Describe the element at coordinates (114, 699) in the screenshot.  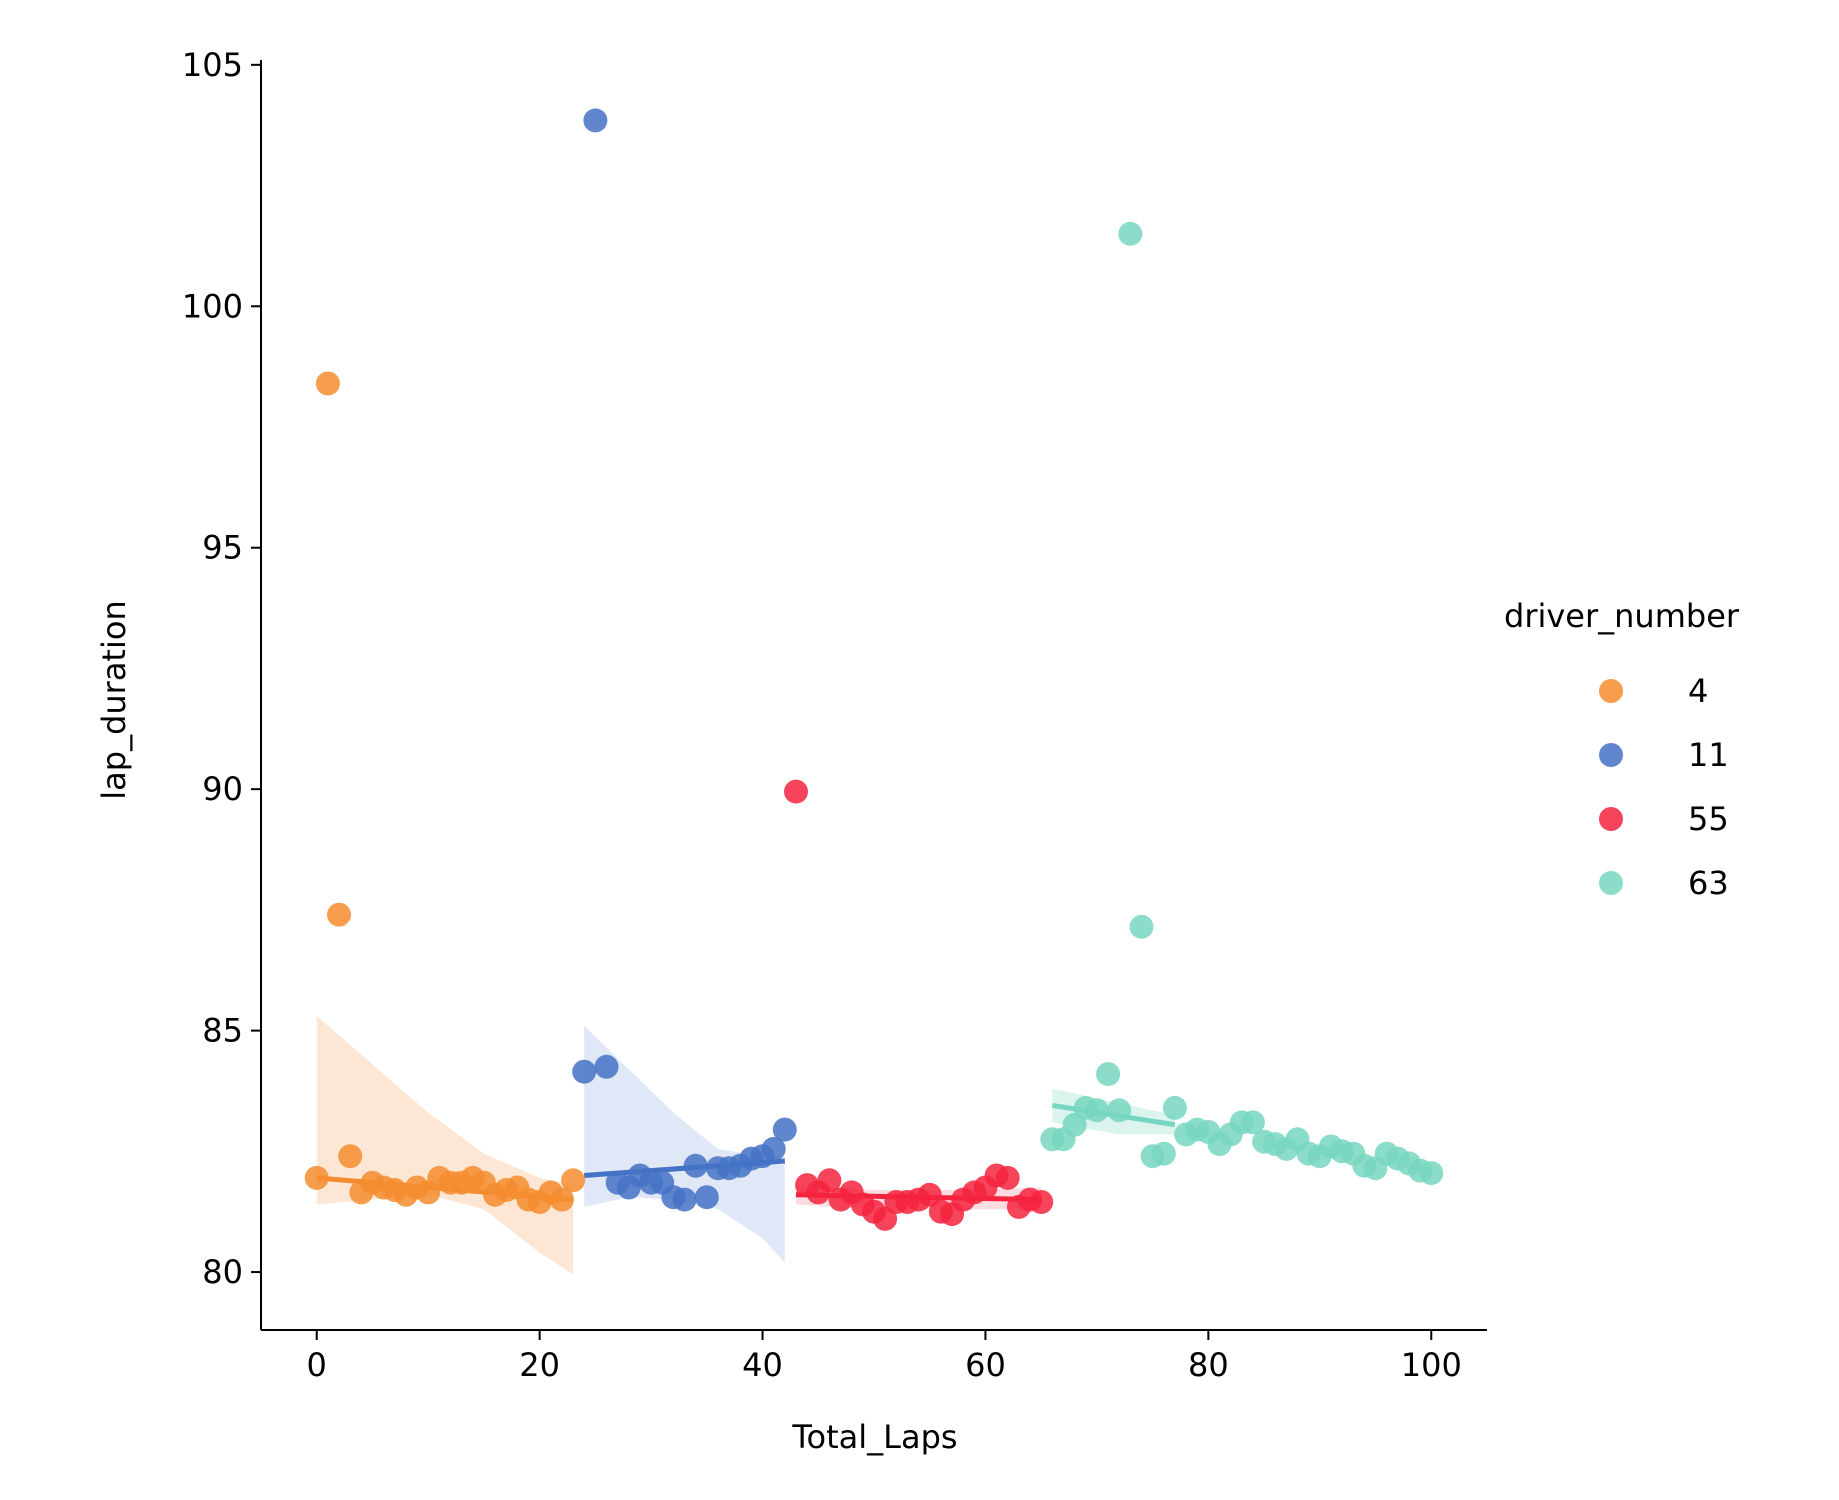
I see `y-axis-label: lap_duration` at that location.